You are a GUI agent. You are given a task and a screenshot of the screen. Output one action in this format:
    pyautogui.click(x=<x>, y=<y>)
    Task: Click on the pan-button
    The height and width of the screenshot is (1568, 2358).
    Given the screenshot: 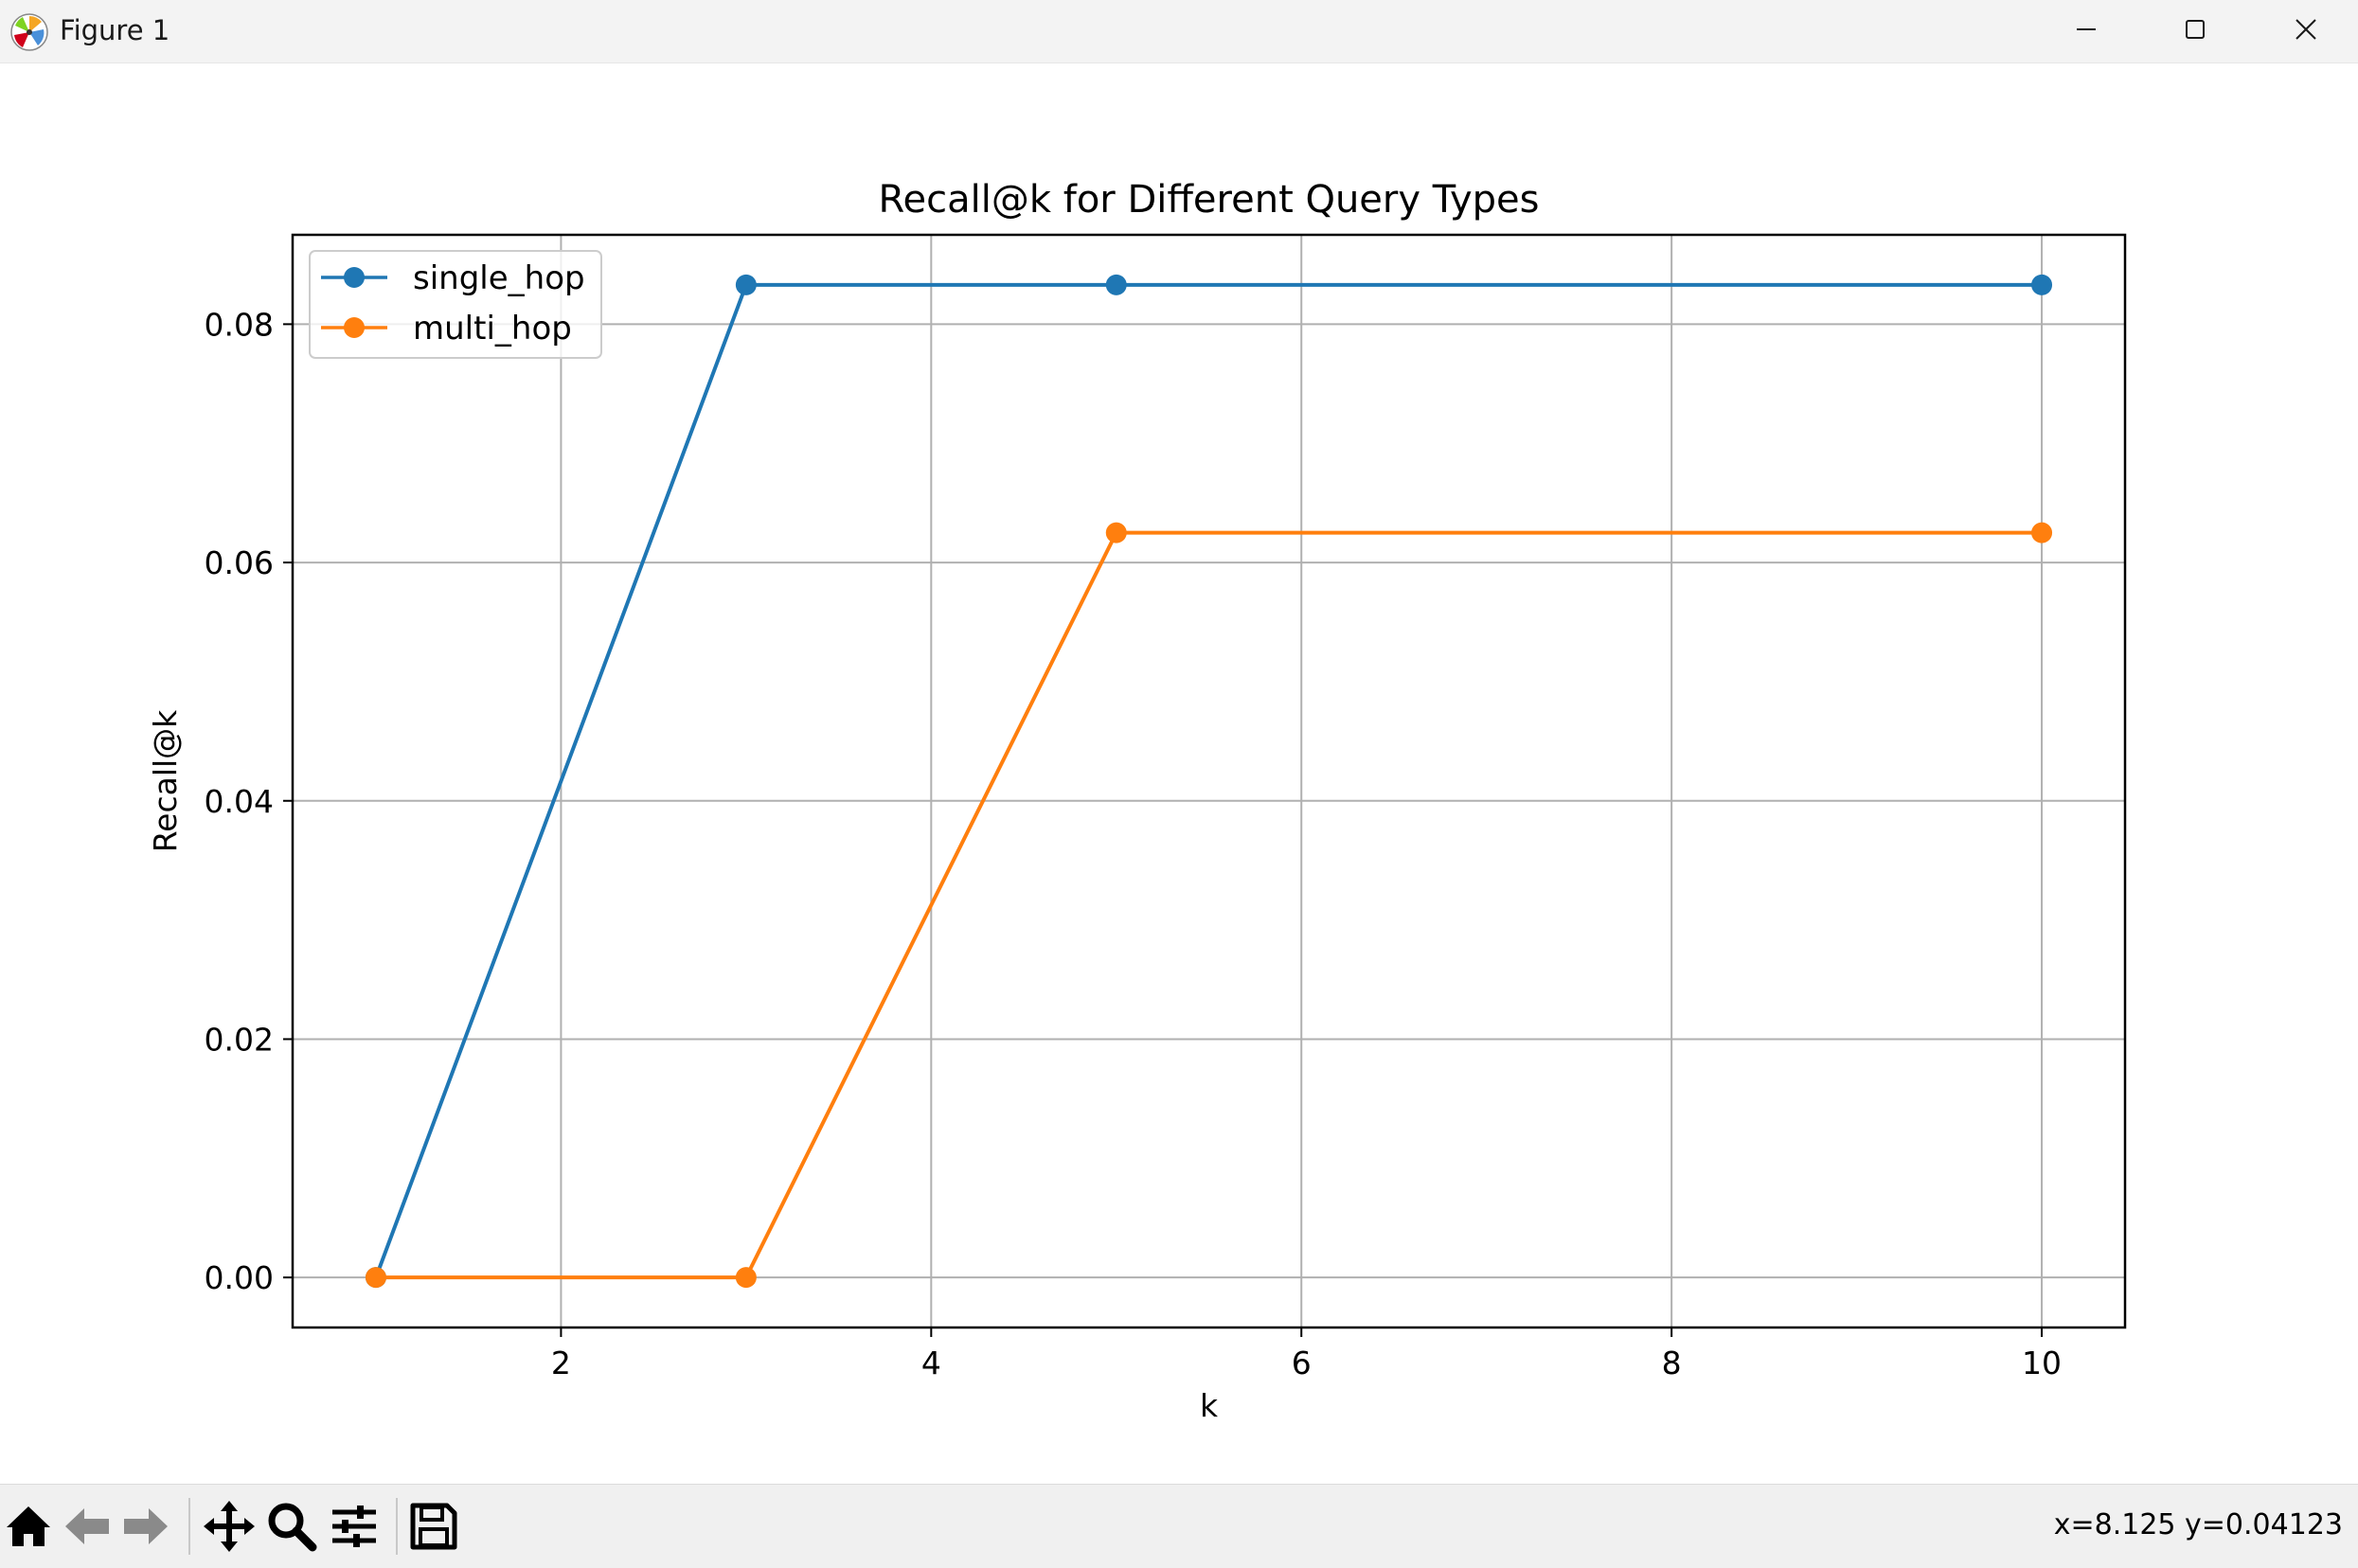 What is the action you would take?
    pyautogui.click(x=229, y=1526)
    